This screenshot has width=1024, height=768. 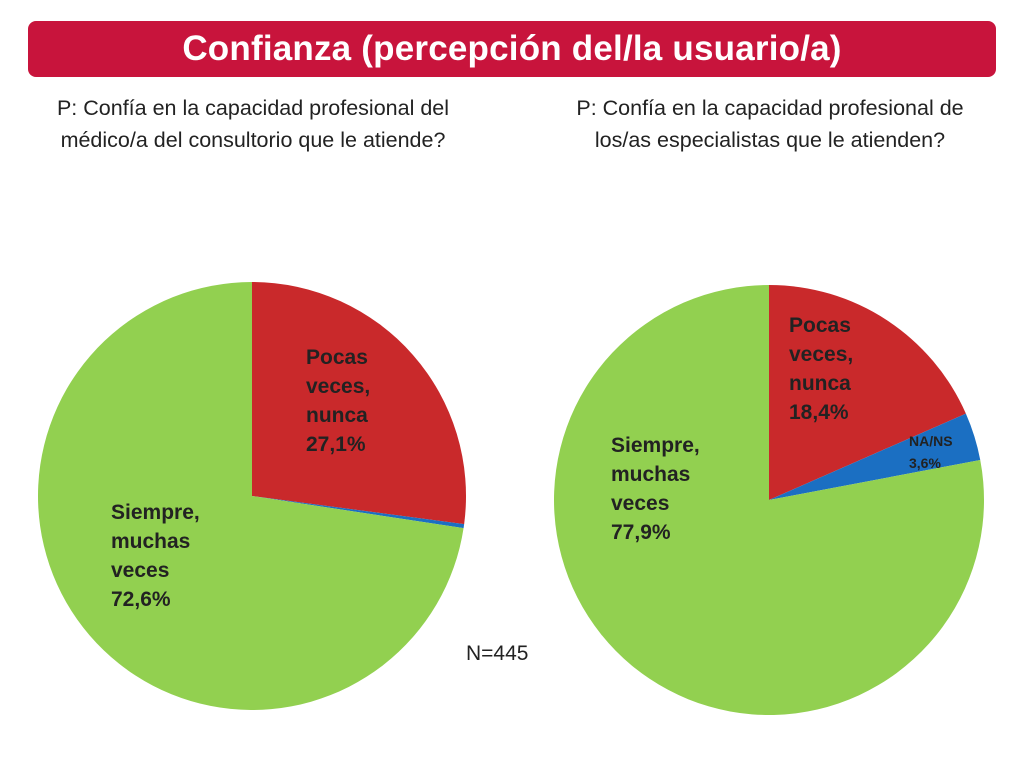 What do you see at coordinates (925, 463) in the screenshot?
I see `pie-label-line: 3,6%` at bounding box center [925, 463].